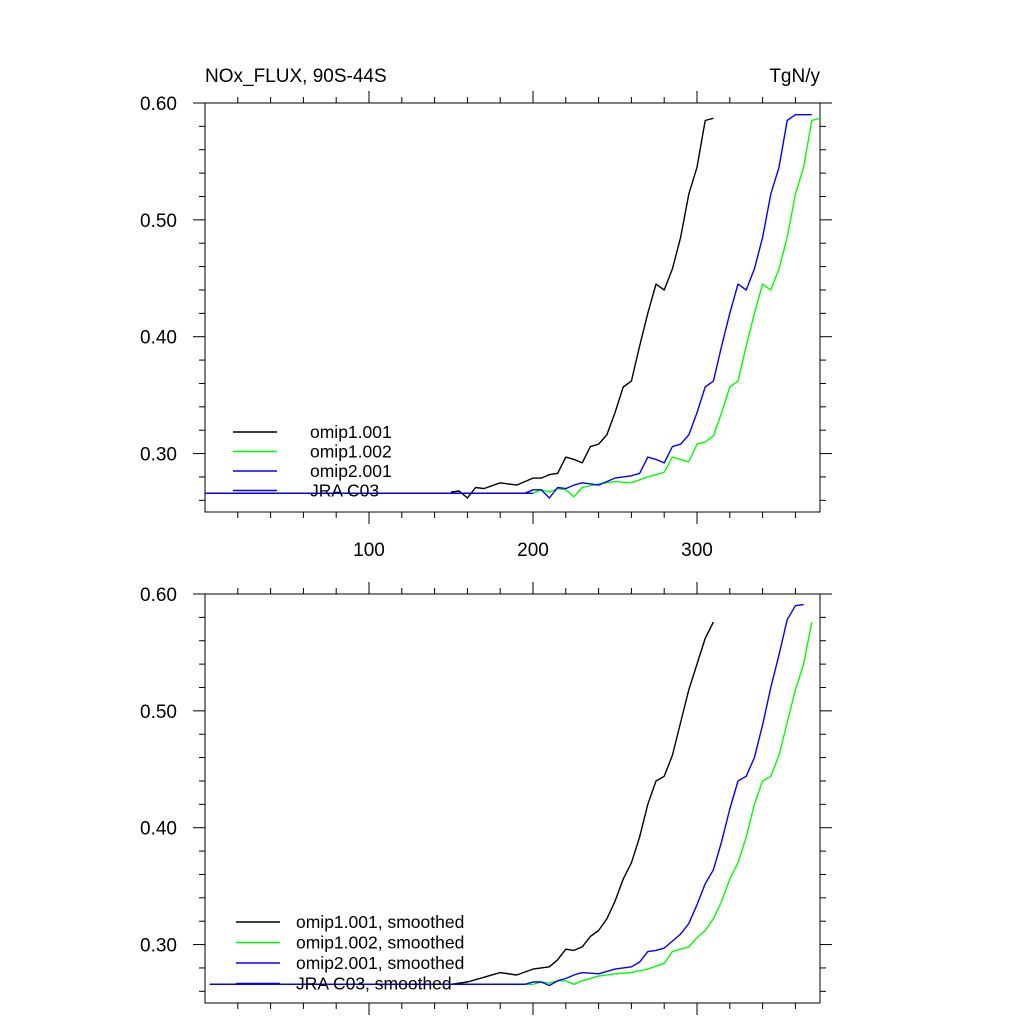 The height and width of the screenshot is (1024, 1024). Describe the element at coordinates (369, 550) in the screenshot. I see `x-tick-label: 100` at that location.